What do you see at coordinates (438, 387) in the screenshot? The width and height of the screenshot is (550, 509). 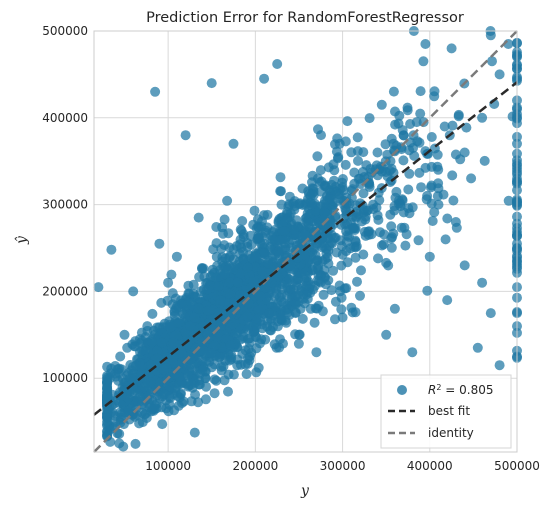 I see `legend-r-superscript: 2` at bounding box center [438, 387].